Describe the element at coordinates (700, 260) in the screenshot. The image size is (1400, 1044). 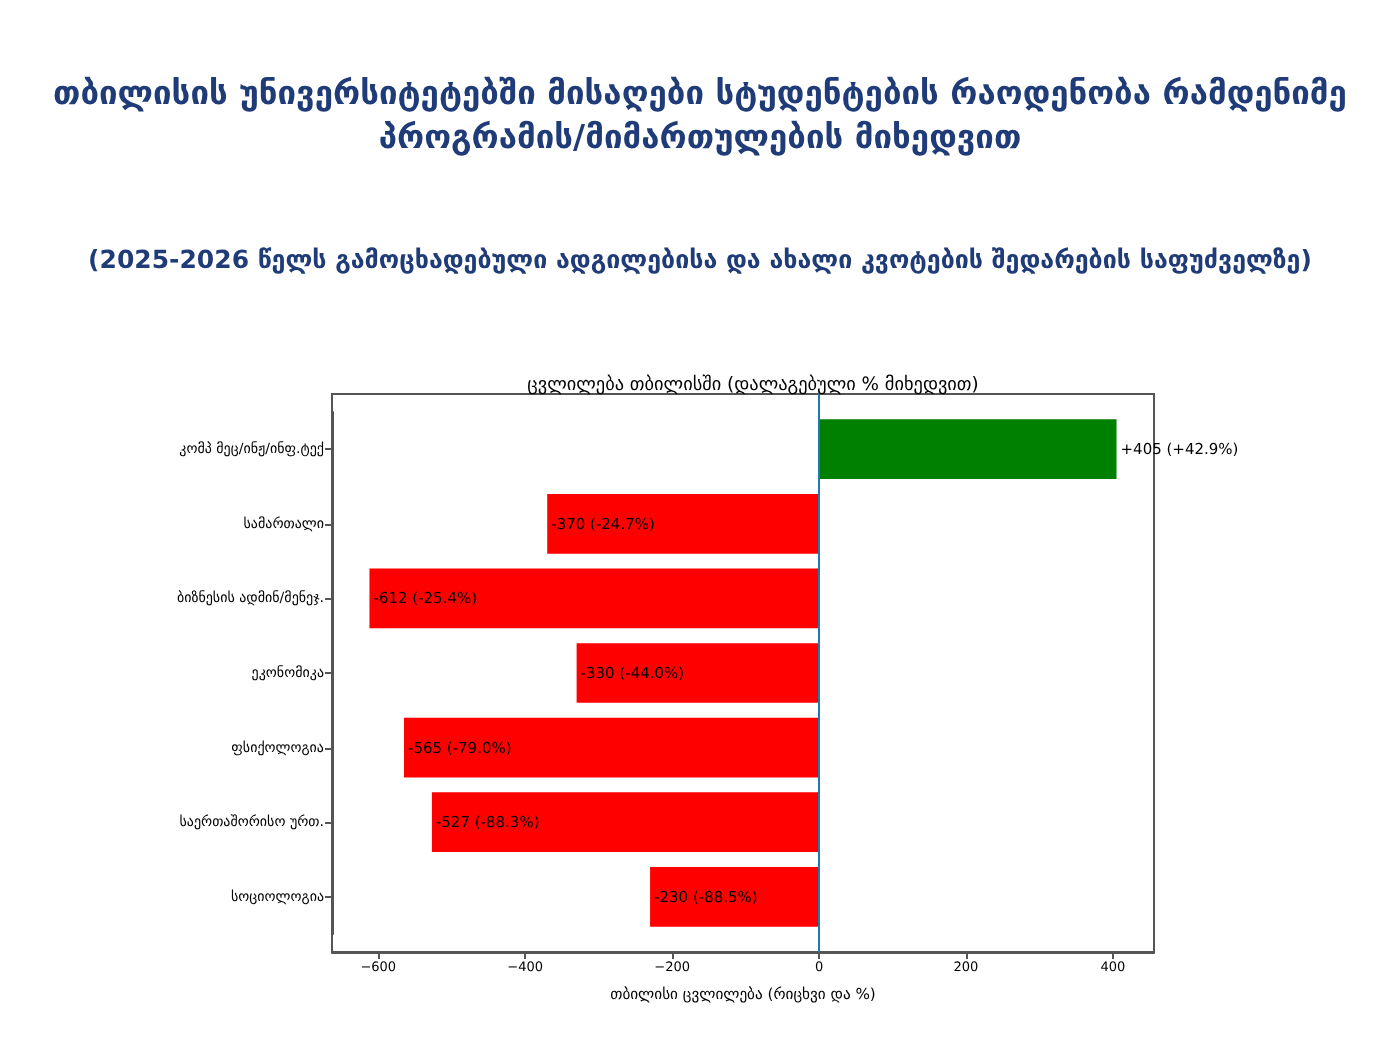
I see `chart-subtitle: (2025-2026 წელს გამოცხადებული ადგილებისა და ახალი კვოტების შედარების საფუძველზე)` at that location.